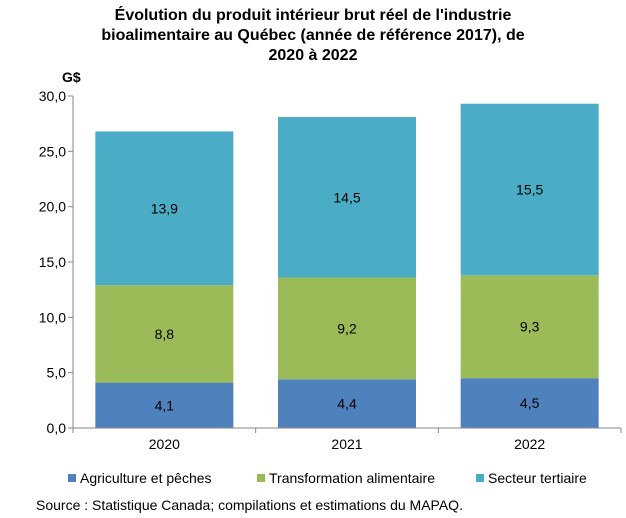 The width and height of the screenshot is (626, 518). Describe the element at coordinates (57, 428) in the screenshot. I see `y-tick-label: 0,0` at that location.